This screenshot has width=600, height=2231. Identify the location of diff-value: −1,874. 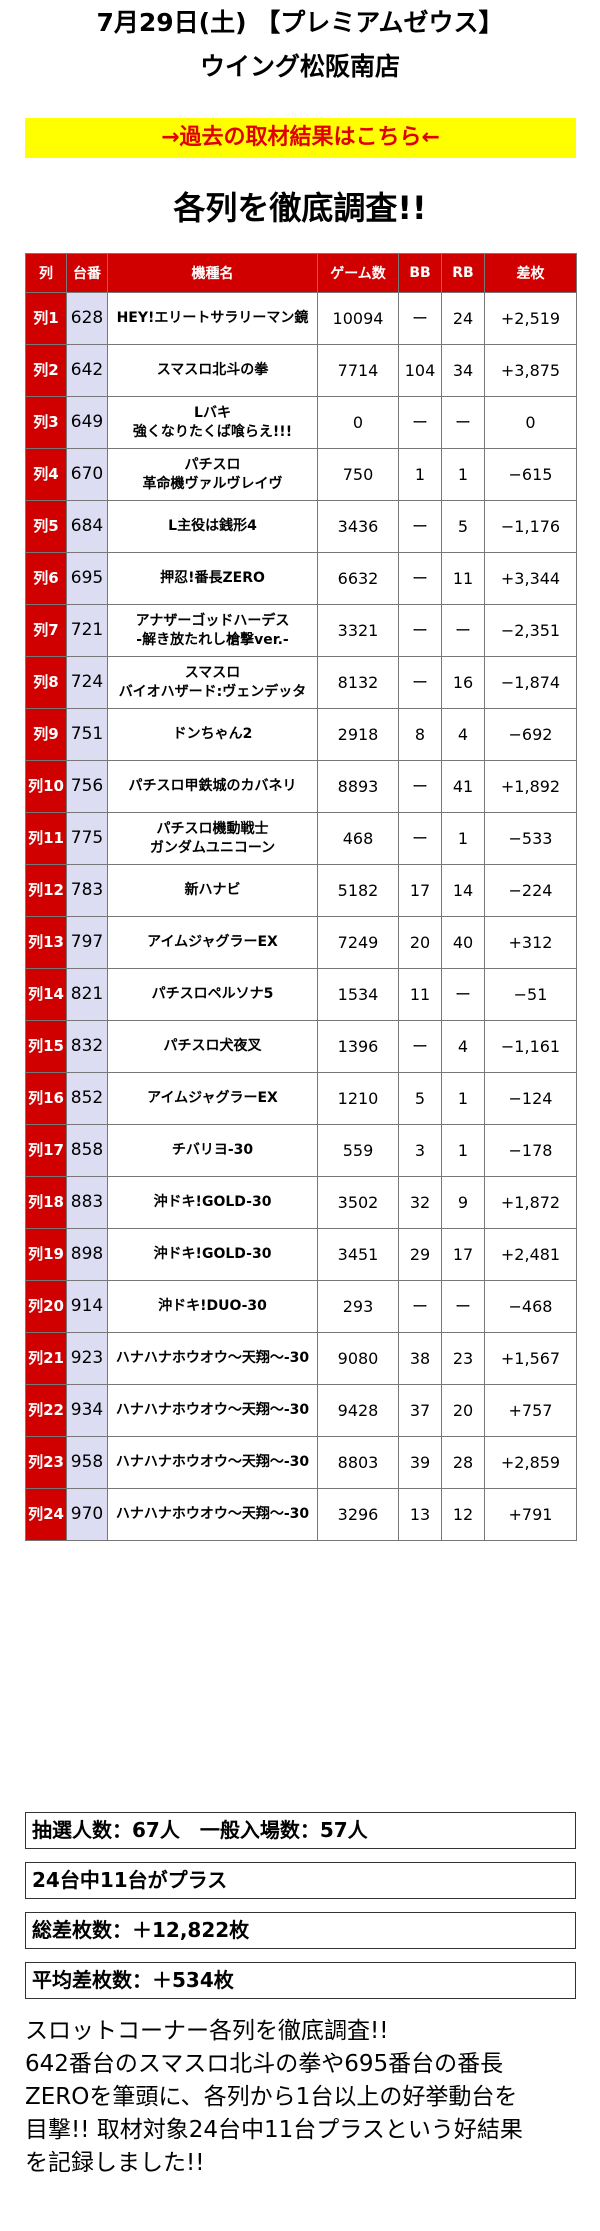
(530, 682).